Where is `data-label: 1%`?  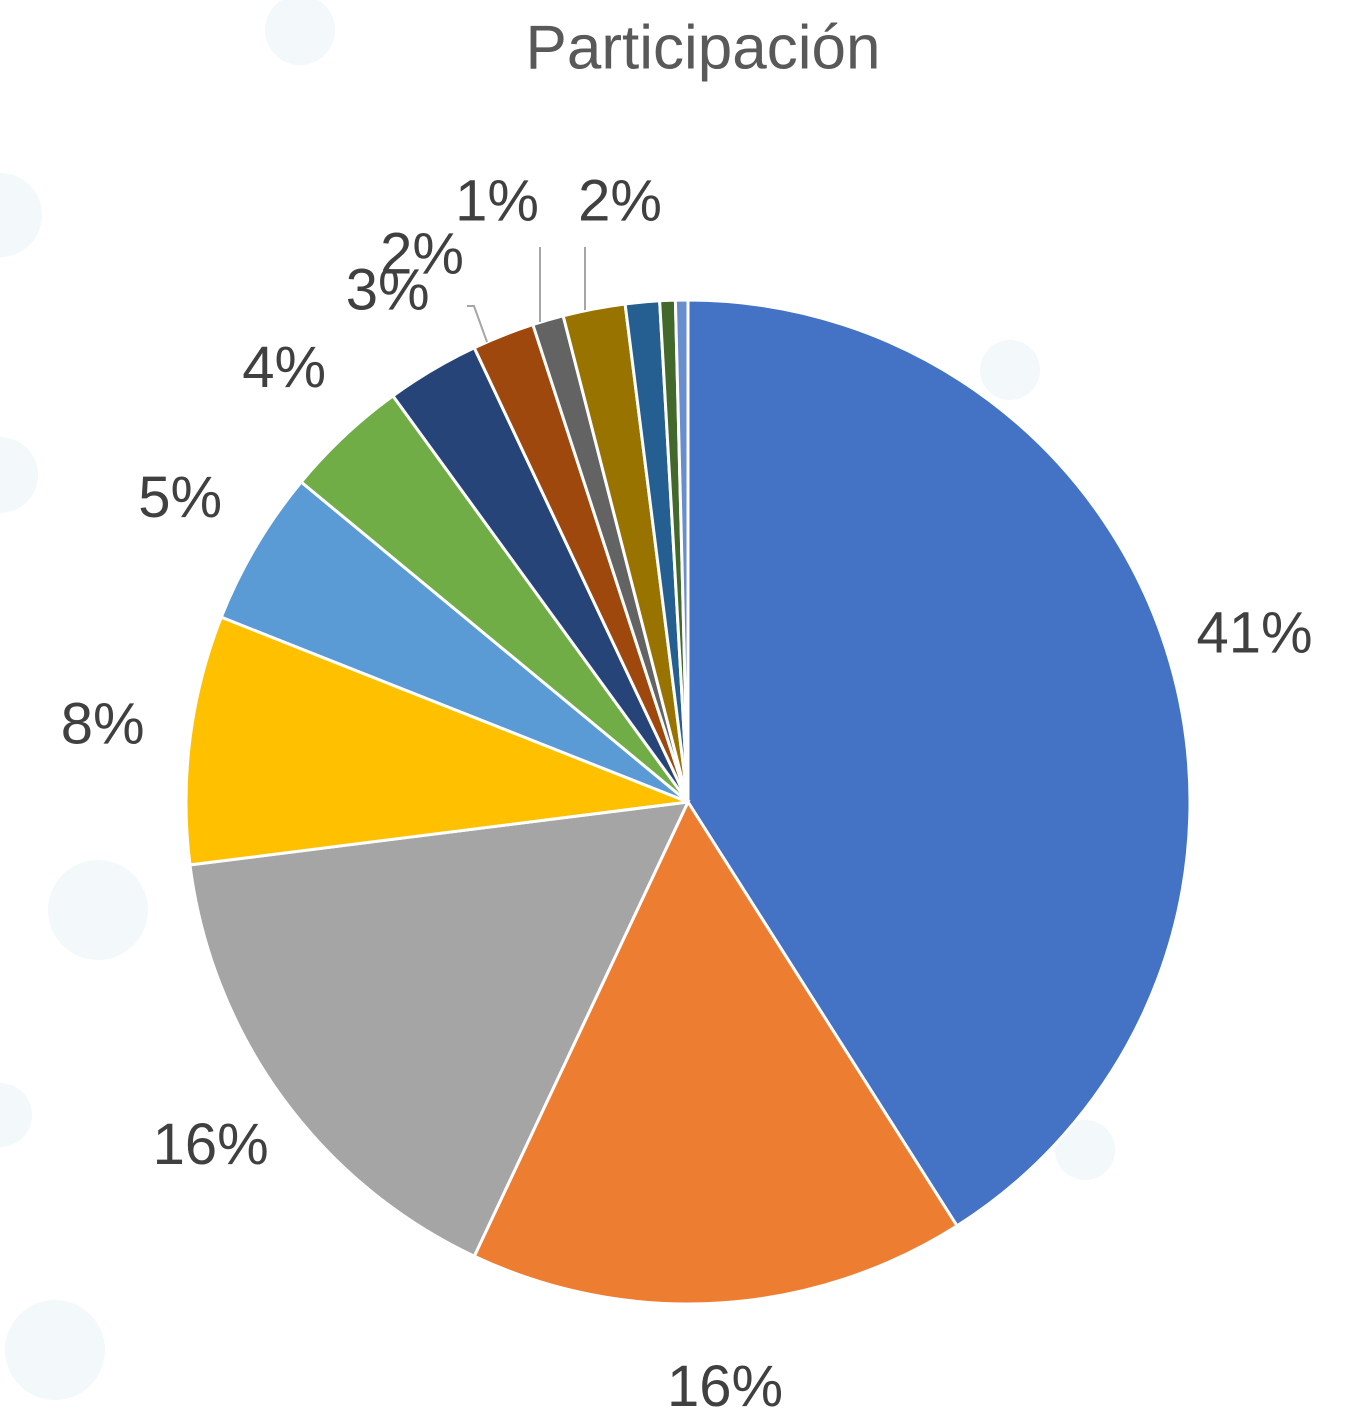
data-label: 1% is located at coordinates (497, 200).